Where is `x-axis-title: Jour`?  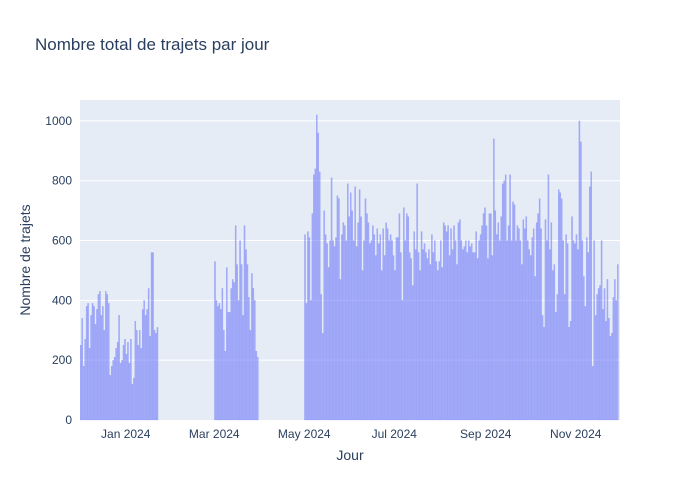
x-axis-title: Jour is located at coordinates (350, 455).